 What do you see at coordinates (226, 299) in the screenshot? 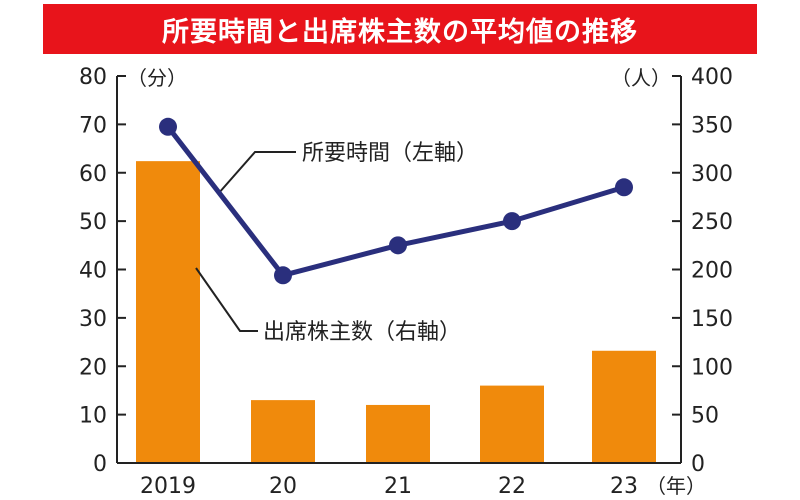
I see `callout-line-attendees` at bounding box center [226, 299].